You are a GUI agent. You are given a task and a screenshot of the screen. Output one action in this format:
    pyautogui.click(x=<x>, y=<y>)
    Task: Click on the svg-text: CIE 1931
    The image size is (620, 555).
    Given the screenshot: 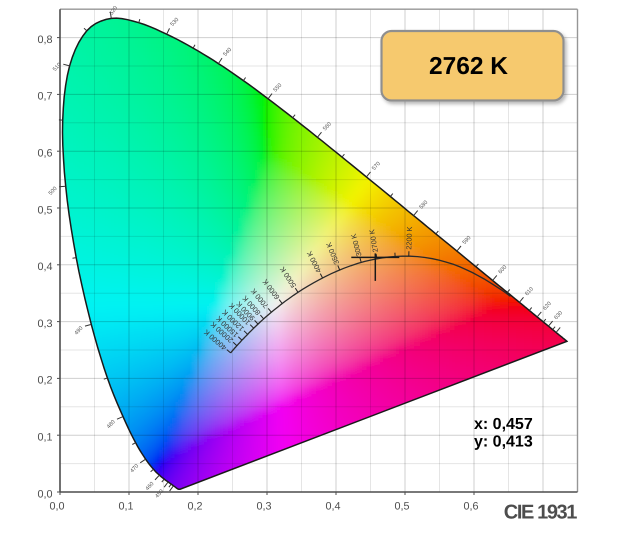 What is the action you would take?
    pyautogui.click(x=540, y=513)
    